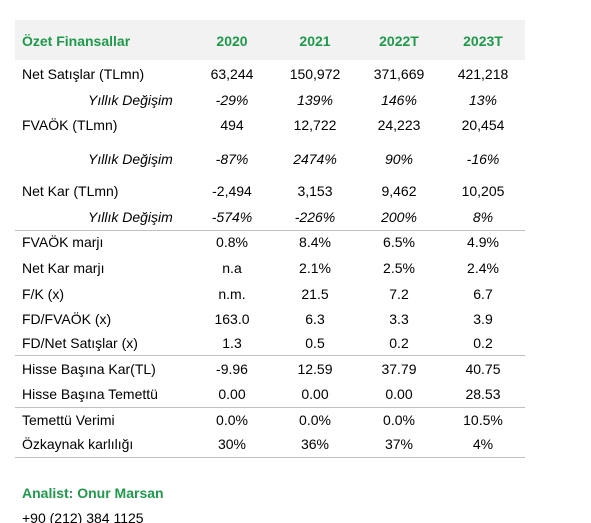 The height and width of the screenshot is (523, 591). What do you see at coordinates (483, 369) in the screenshot?
I see `cell-value: 40.75` at bounding box center [483, 369].